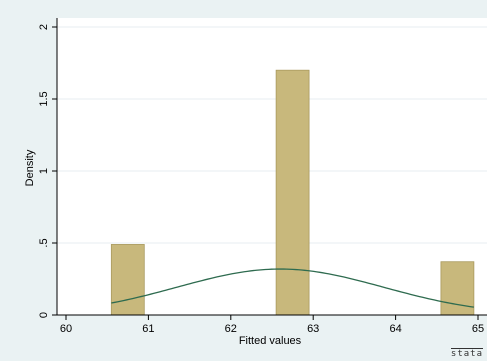  What do you see at coordinates (30, 167) in the screenshot?
I see `y-axis-title: Density` at bounding box center [30, 167].